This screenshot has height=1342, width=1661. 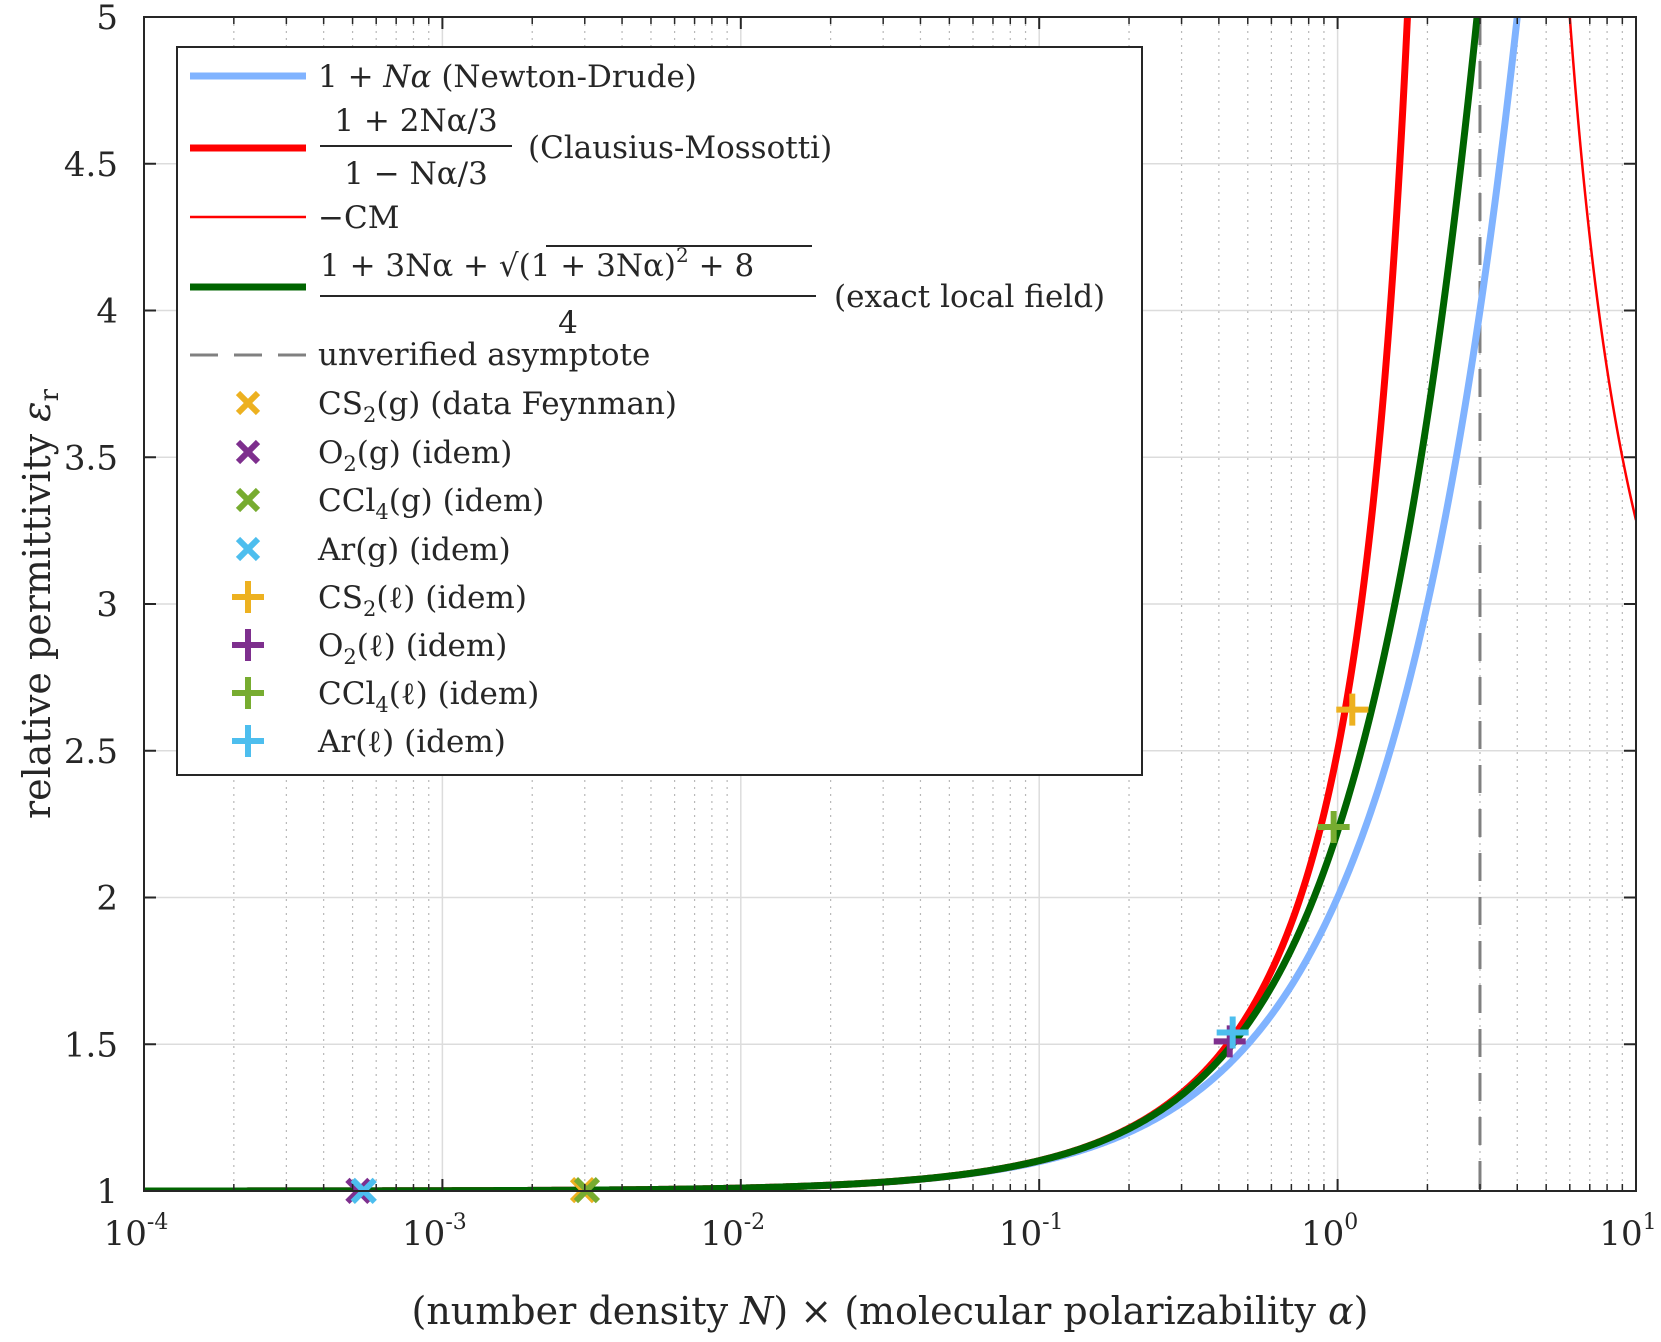 I want to click on legend-marker-3-stroke, so click(x=248, y=549).